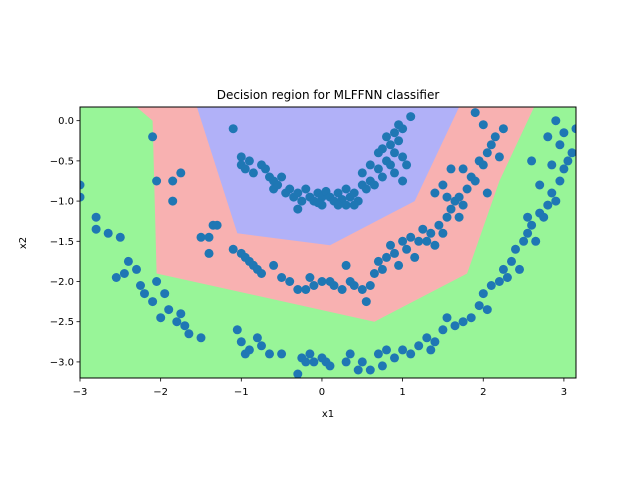  Describe the element at coordinates (402, 392) in the screenshot. I see `x-tick-label: 1` at that location.